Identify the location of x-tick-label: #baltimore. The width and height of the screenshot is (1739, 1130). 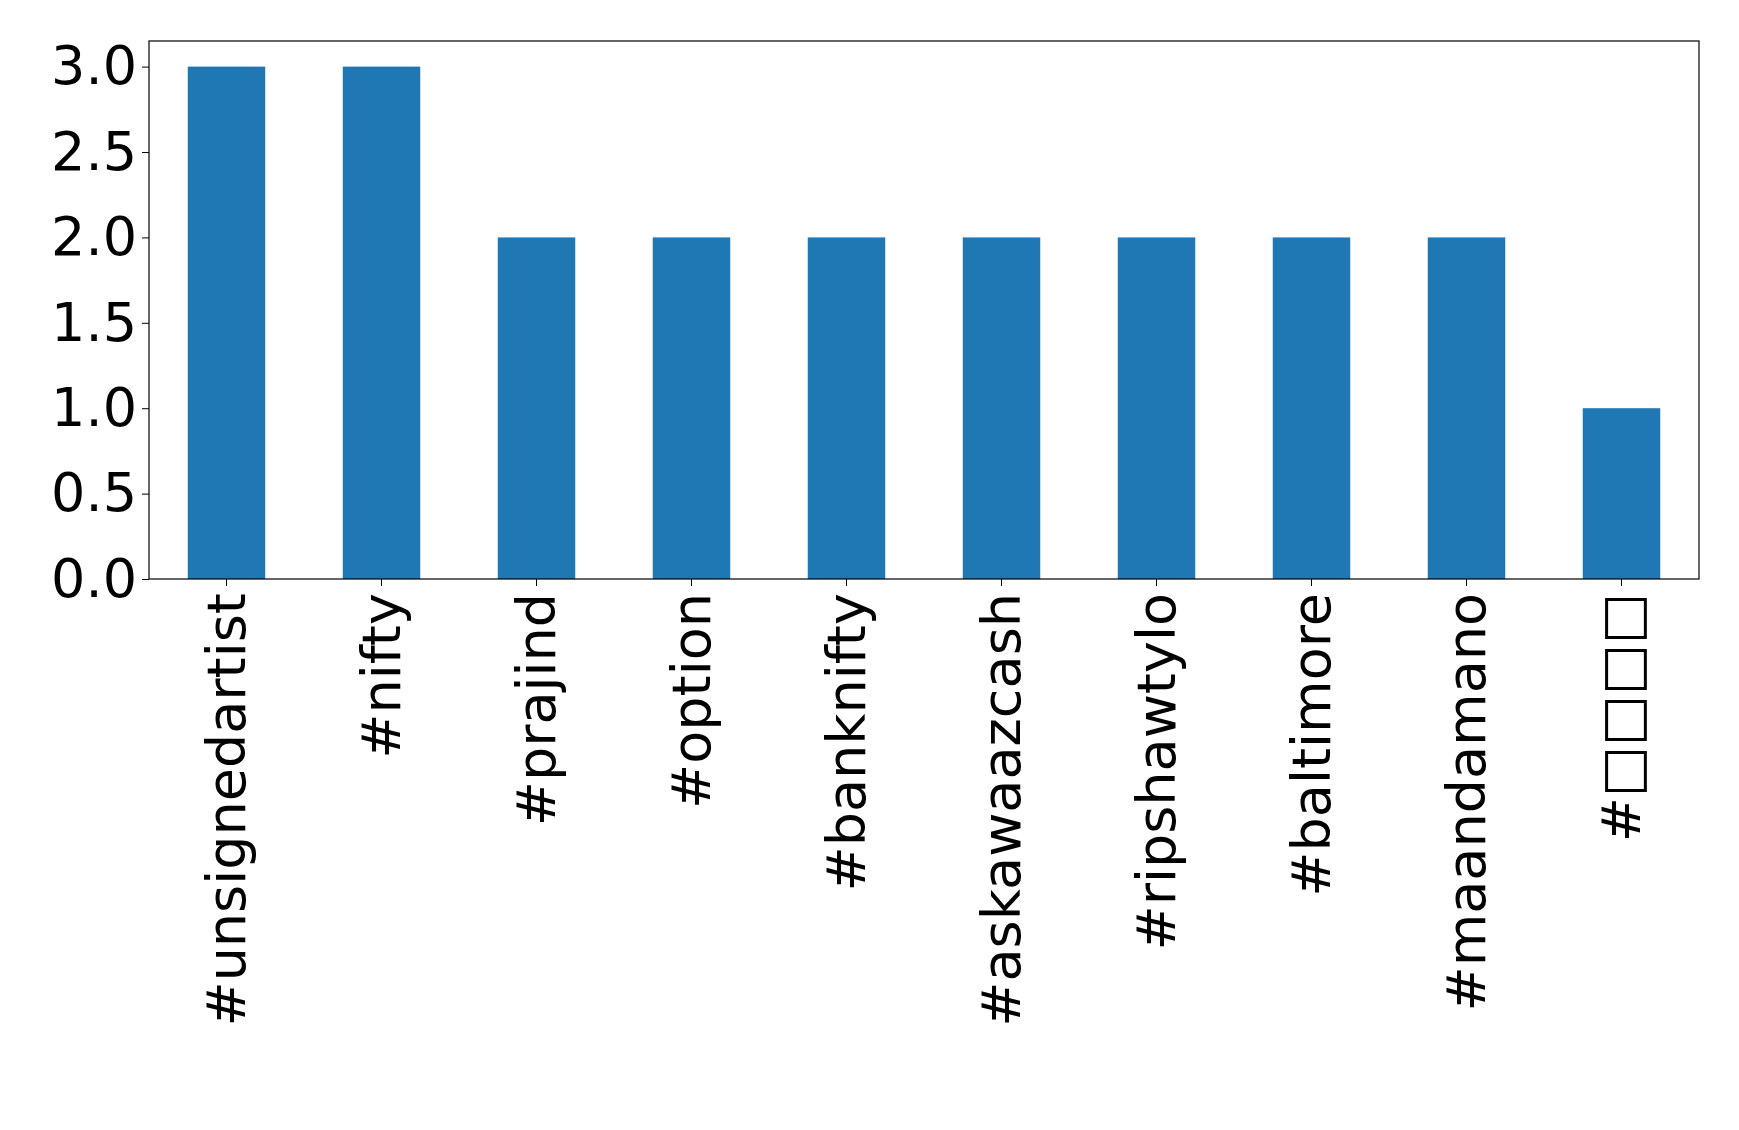
(1312, 745).